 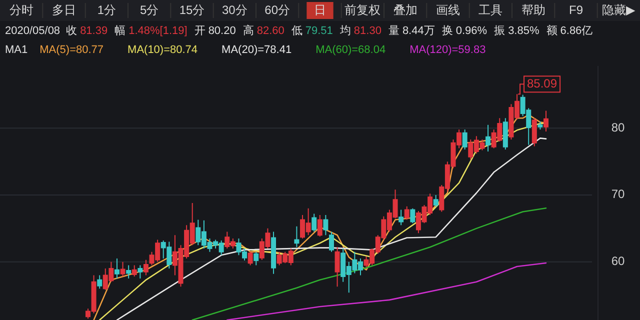 I want to click on text: 工具, so click(x=490, y=10).